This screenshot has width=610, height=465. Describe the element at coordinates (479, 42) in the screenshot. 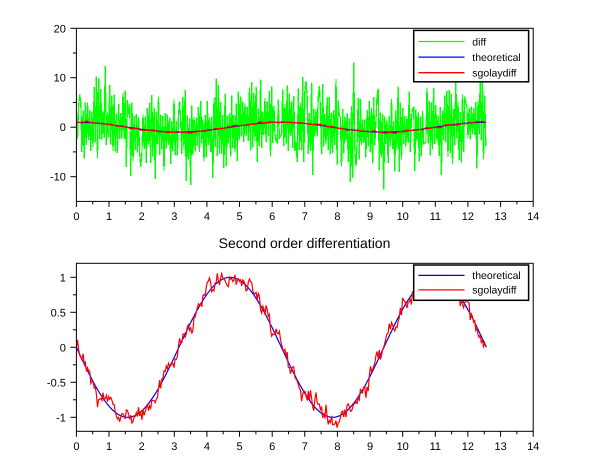

I see `svg-text: diff` at that location.